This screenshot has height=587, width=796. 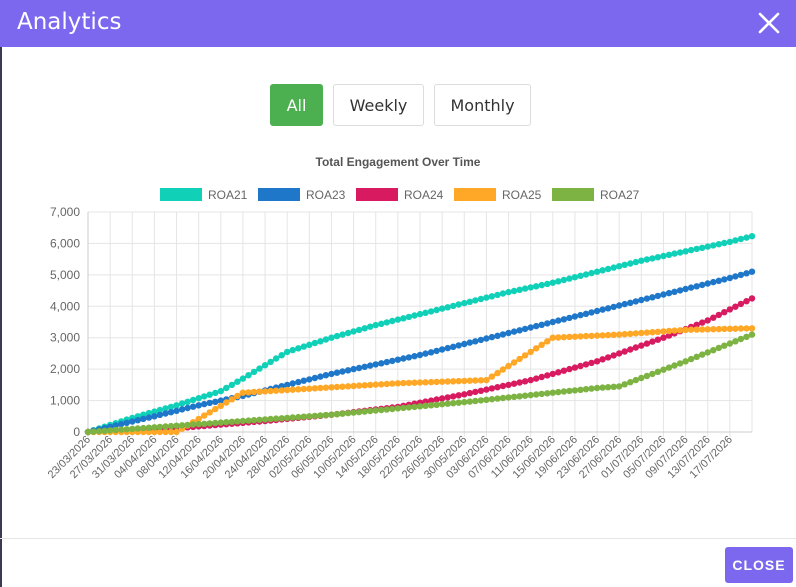 I want to click on legend-label-roa23: ROA23, so click(x=326, y=195).